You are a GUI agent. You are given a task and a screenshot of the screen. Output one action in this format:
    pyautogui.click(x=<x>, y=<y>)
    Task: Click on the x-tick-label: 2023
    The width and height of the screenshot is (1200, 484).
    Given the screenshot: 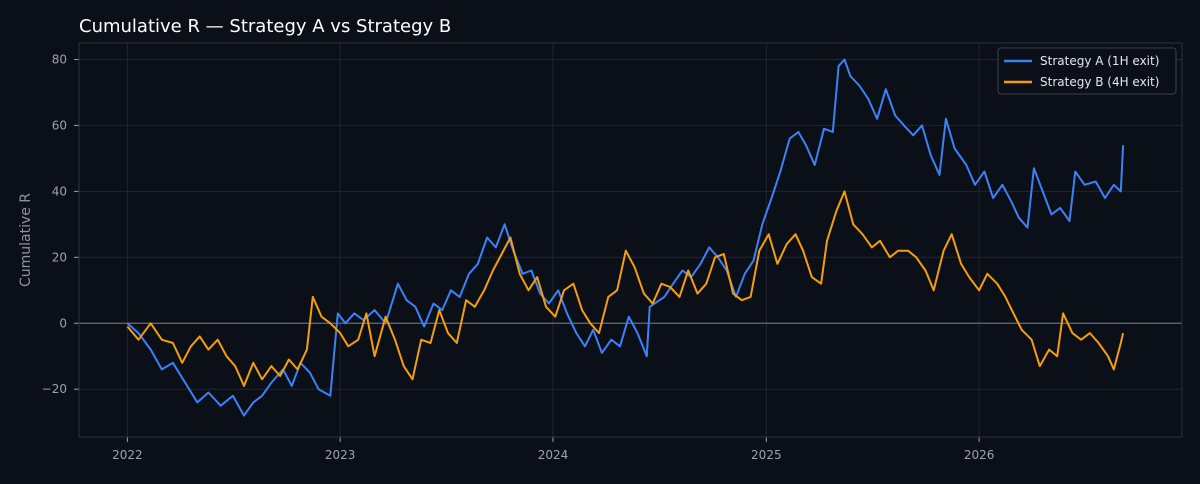 What is the action you would take?
    pyautogui.click(x=340, y=455)
    